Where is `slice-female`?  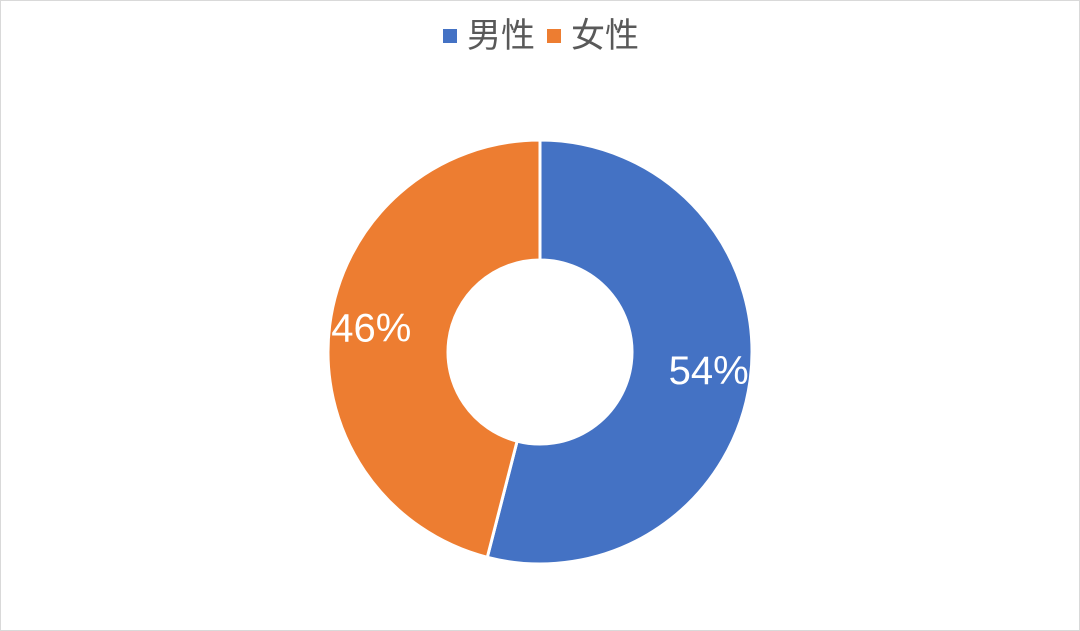 slice-female is located at coordinates (434, 349).